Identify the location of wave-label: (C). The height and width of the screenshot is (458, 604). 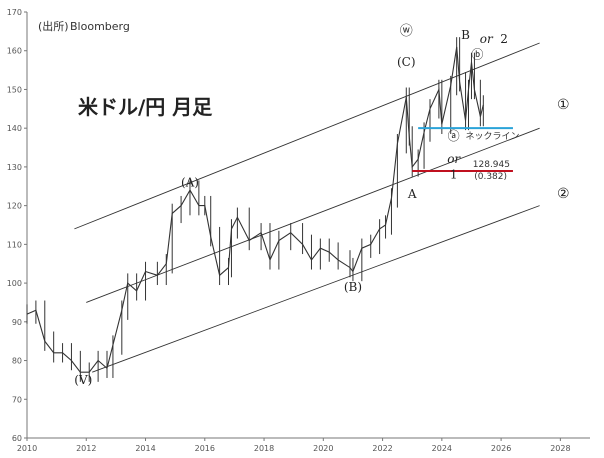
(406, 62).